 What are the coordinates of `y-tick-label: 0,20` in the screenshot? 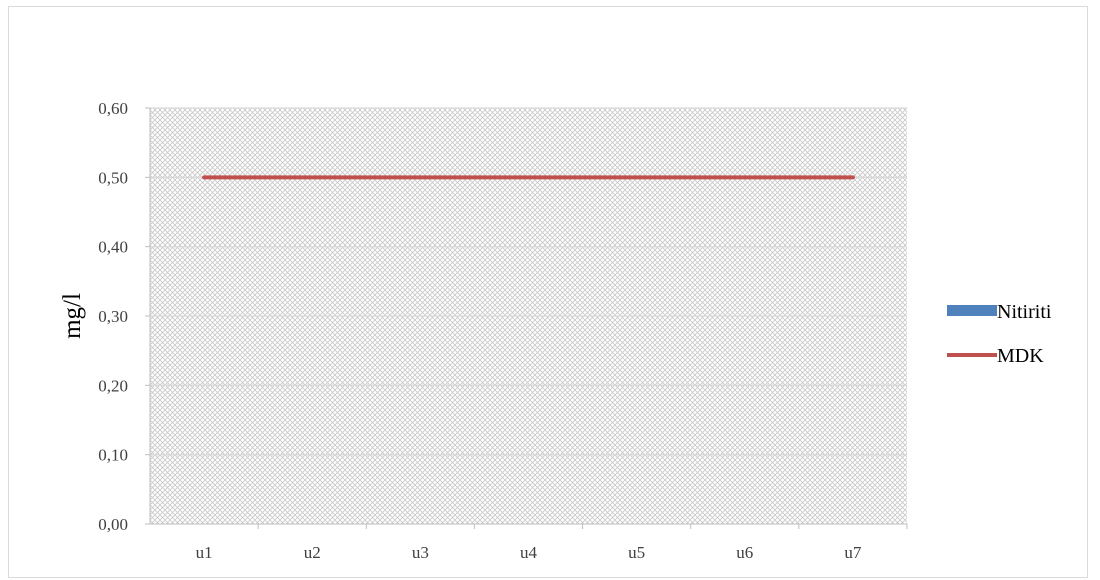 It's located at (113, 385).